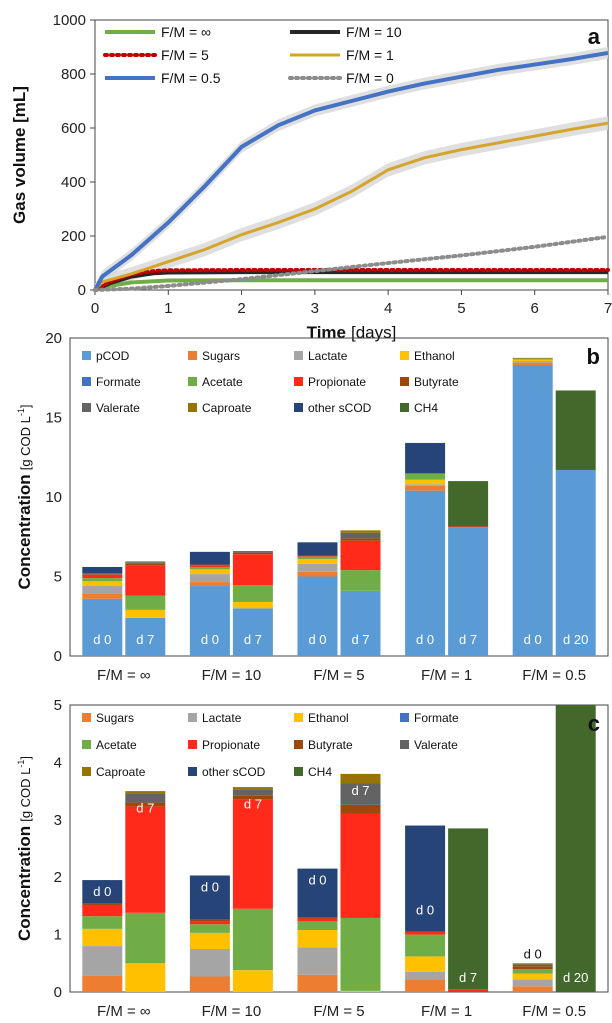 The height and width of the screenshot is (1023, 612). What do you see at coordinates (25, 795) in the screenshot?
I see `y-axis-label-unit-c: [g COD L` at bounding box center [25, 795].